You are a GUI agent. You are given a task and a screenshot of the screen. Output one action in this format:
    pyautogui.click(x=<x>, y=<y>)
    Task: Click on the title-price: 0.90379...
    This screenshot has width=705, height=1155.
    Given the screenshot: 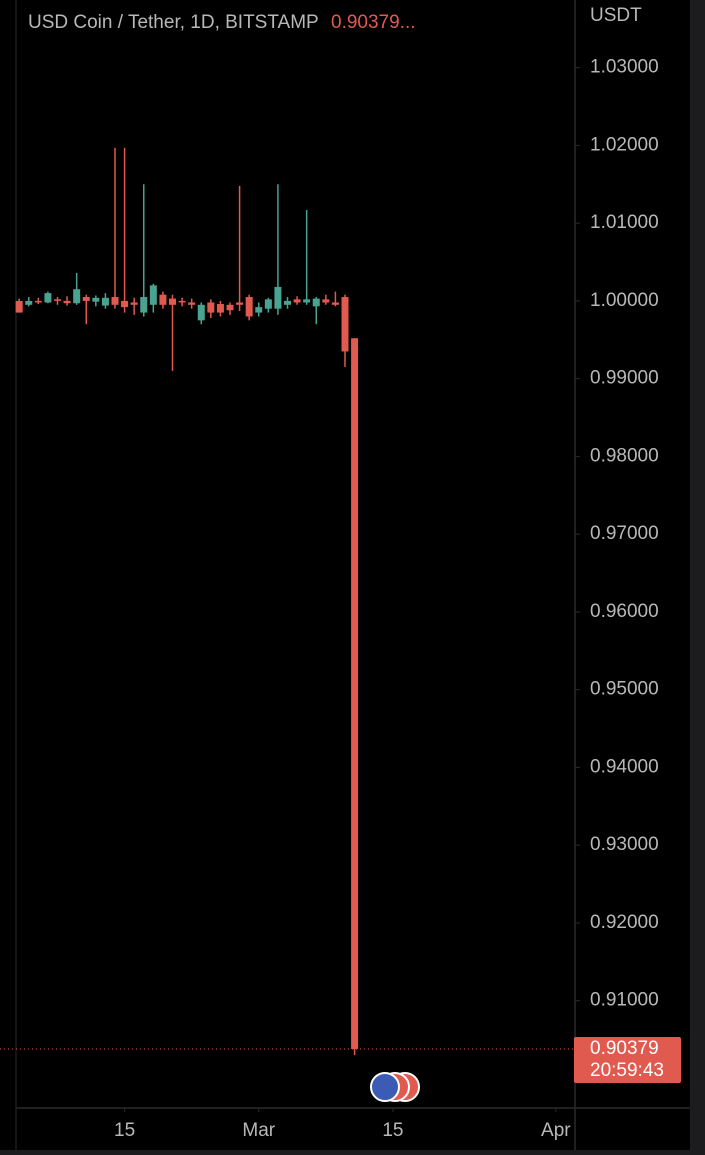 What is the action you would take?
    pyautogui.click(x=373, y=22)
    